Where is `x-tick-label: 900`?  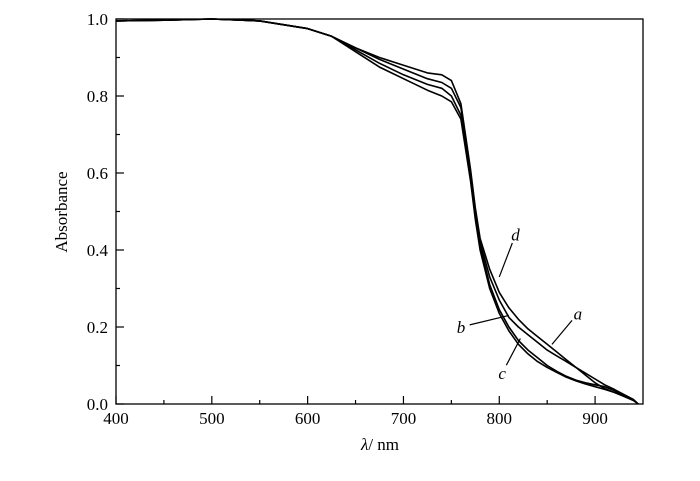 x-tick-label: 900 is located at coordinates (595, 418).